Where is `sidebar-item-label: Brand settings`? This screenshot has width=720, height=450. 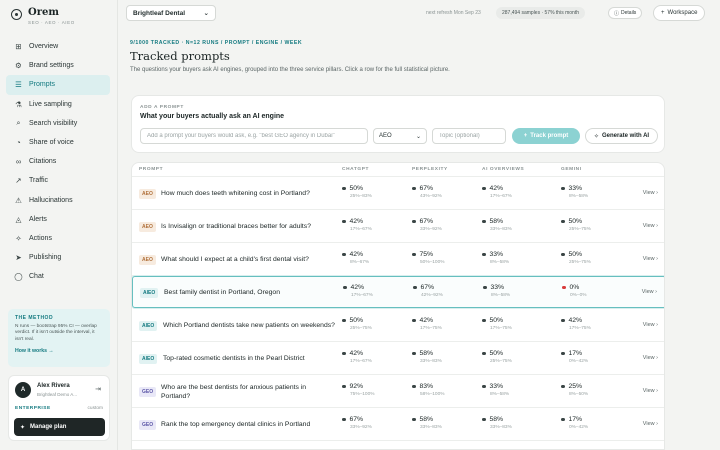 sidebar-item-label: Brand settings is located at coordinates (51, 66).